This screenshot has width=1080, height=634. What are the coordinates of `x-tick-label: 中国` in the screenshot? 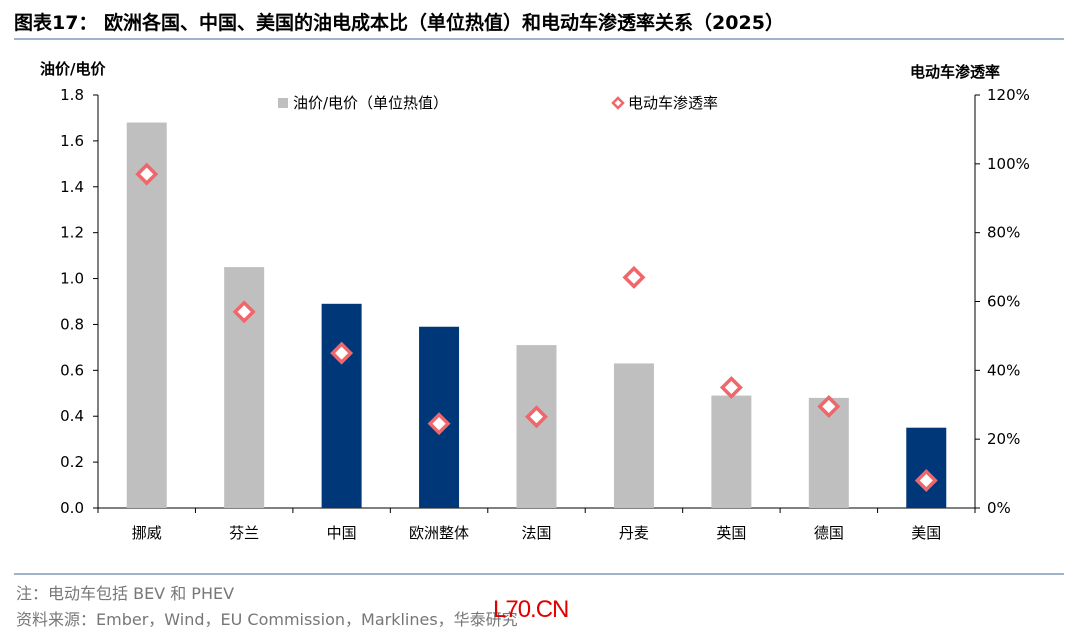 It's located at (342, 533).